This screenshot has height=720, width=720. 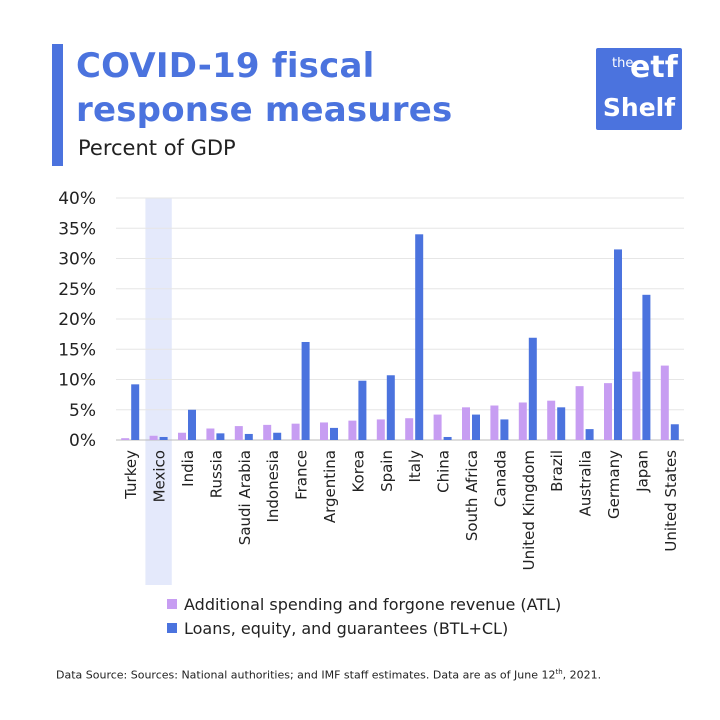 What do you see at coordinates (522, 421) in the screenshot?
I see `bar-atl-united-kingdom` at bounding box center [522, 421].